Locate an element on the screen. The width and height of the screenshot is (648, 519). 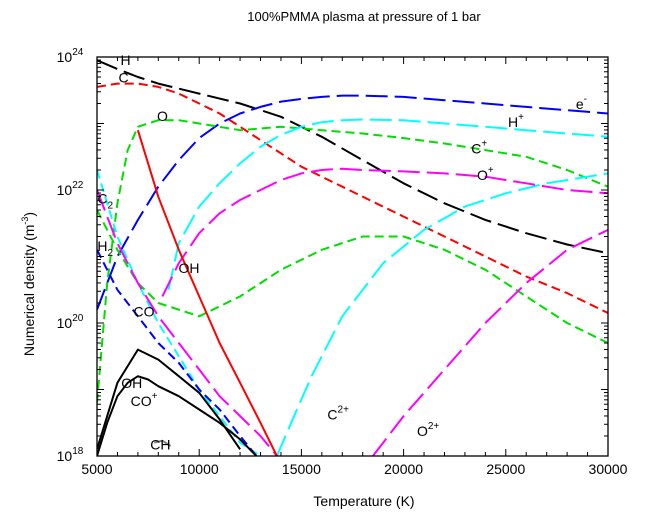
y-tick-label: 1020 is located at coordinates (70, 322).